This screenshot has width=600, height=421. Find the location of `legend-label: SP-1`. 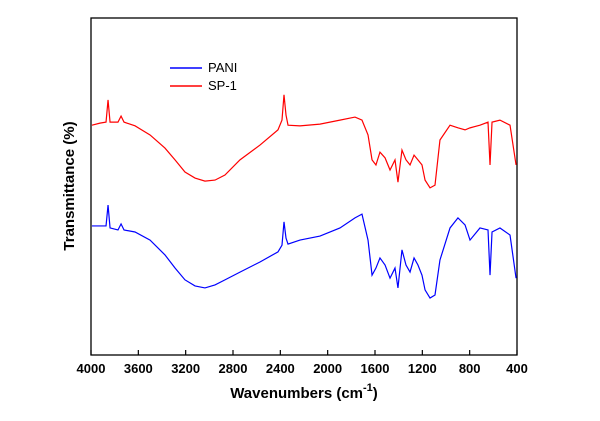

legend-label: SP-1 is located at coordinates (222, 85).